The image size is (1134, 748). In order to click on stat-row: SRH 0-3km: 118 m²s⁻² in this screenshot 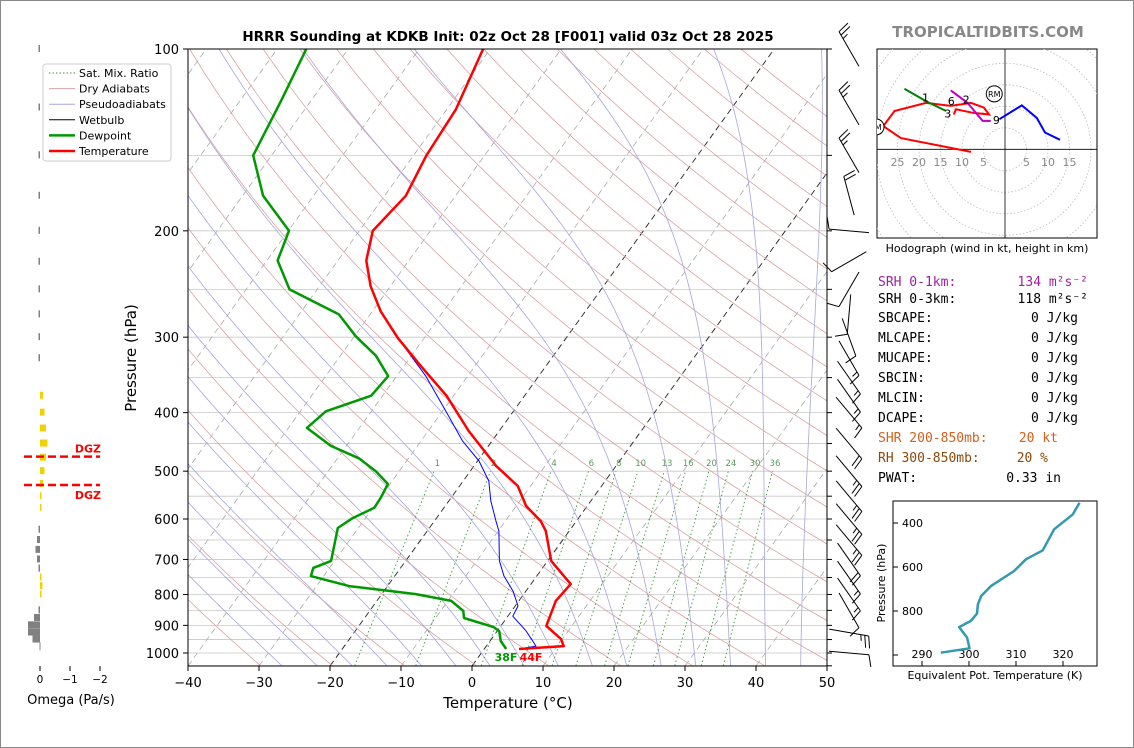, I will do `click(988, 300)`.